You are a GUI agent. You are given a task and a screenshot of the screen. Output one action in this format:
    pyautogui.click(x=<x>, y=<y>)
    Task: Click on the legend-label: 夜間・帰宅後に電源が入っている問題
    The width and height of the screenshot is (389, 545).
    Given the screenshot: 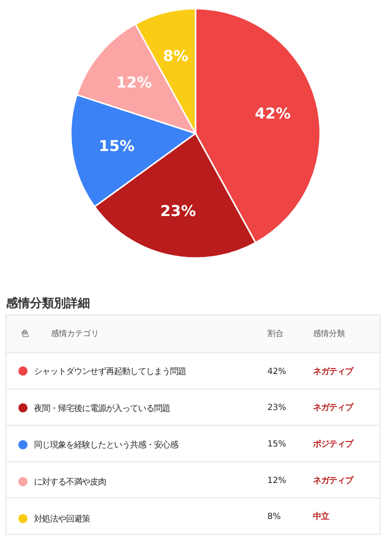 What is the action you would take?
    pyautogui.click(x=102, y=407)
    